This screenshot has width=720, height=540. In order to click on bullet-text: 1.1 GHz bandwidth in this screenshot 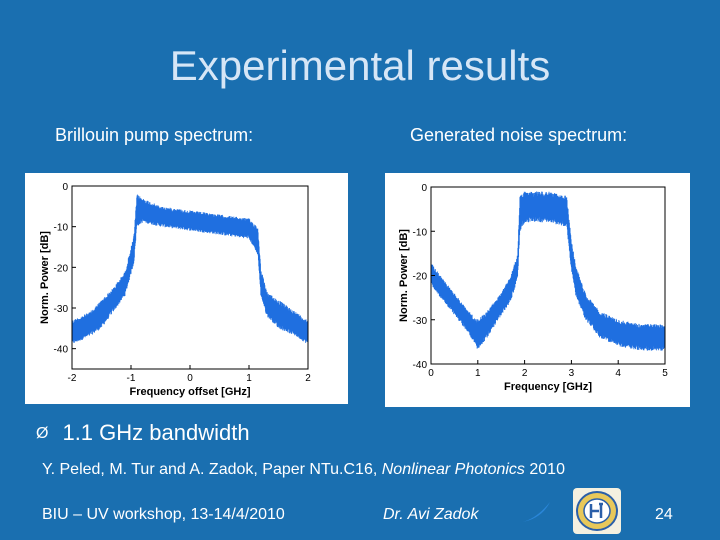, I will do `click(156, 432)`.